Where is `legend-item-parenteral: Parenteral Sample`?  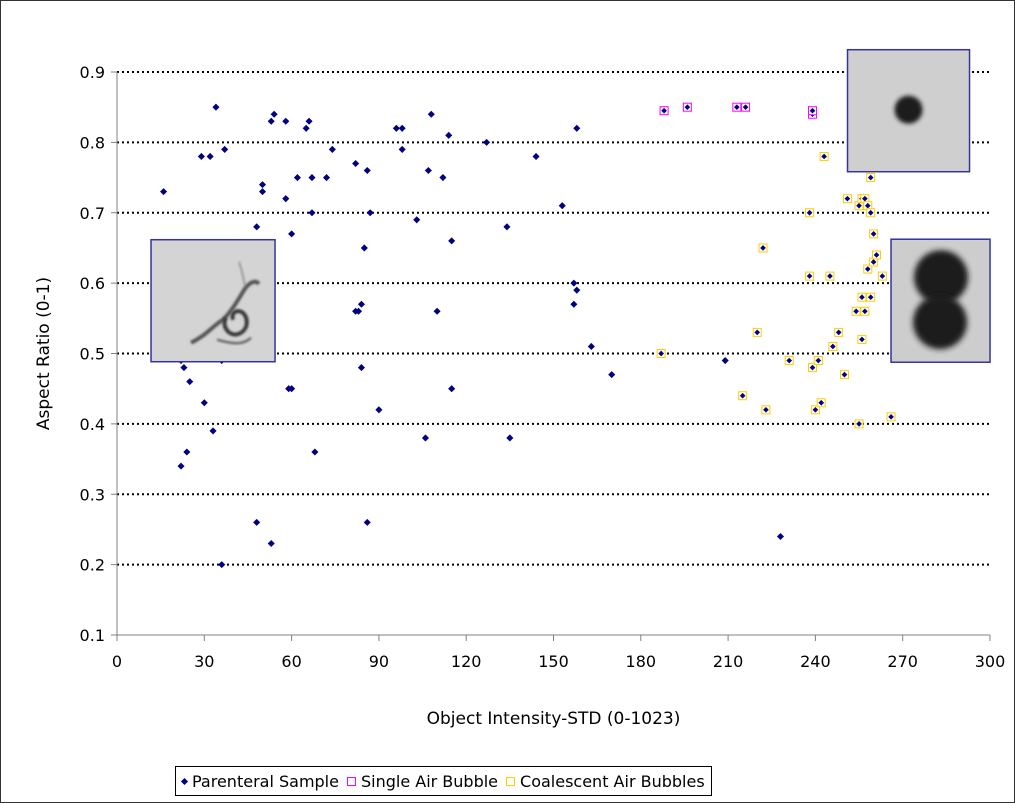 legend-item-parenteral: Parenteral Sample is located at coordinates (259, 781).